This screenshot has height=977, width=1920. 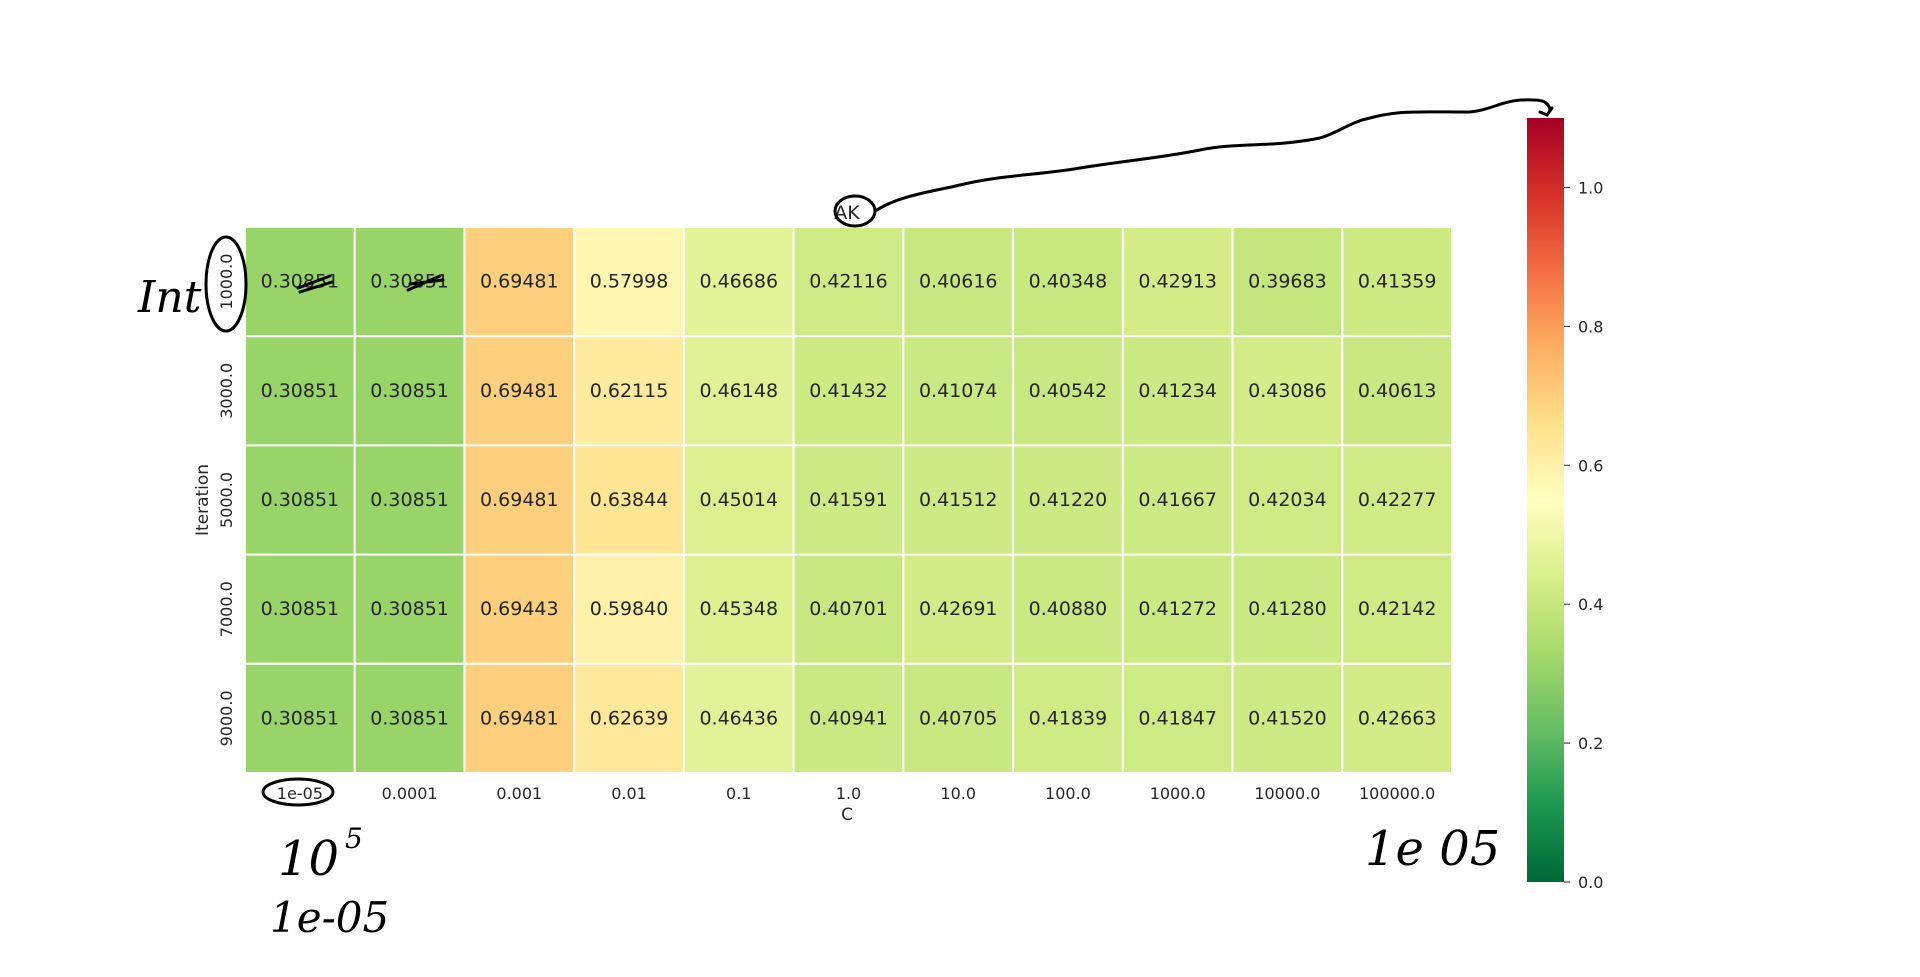 I want to click on cell-value-label: 0.40613, so click(x=1397, y=391).